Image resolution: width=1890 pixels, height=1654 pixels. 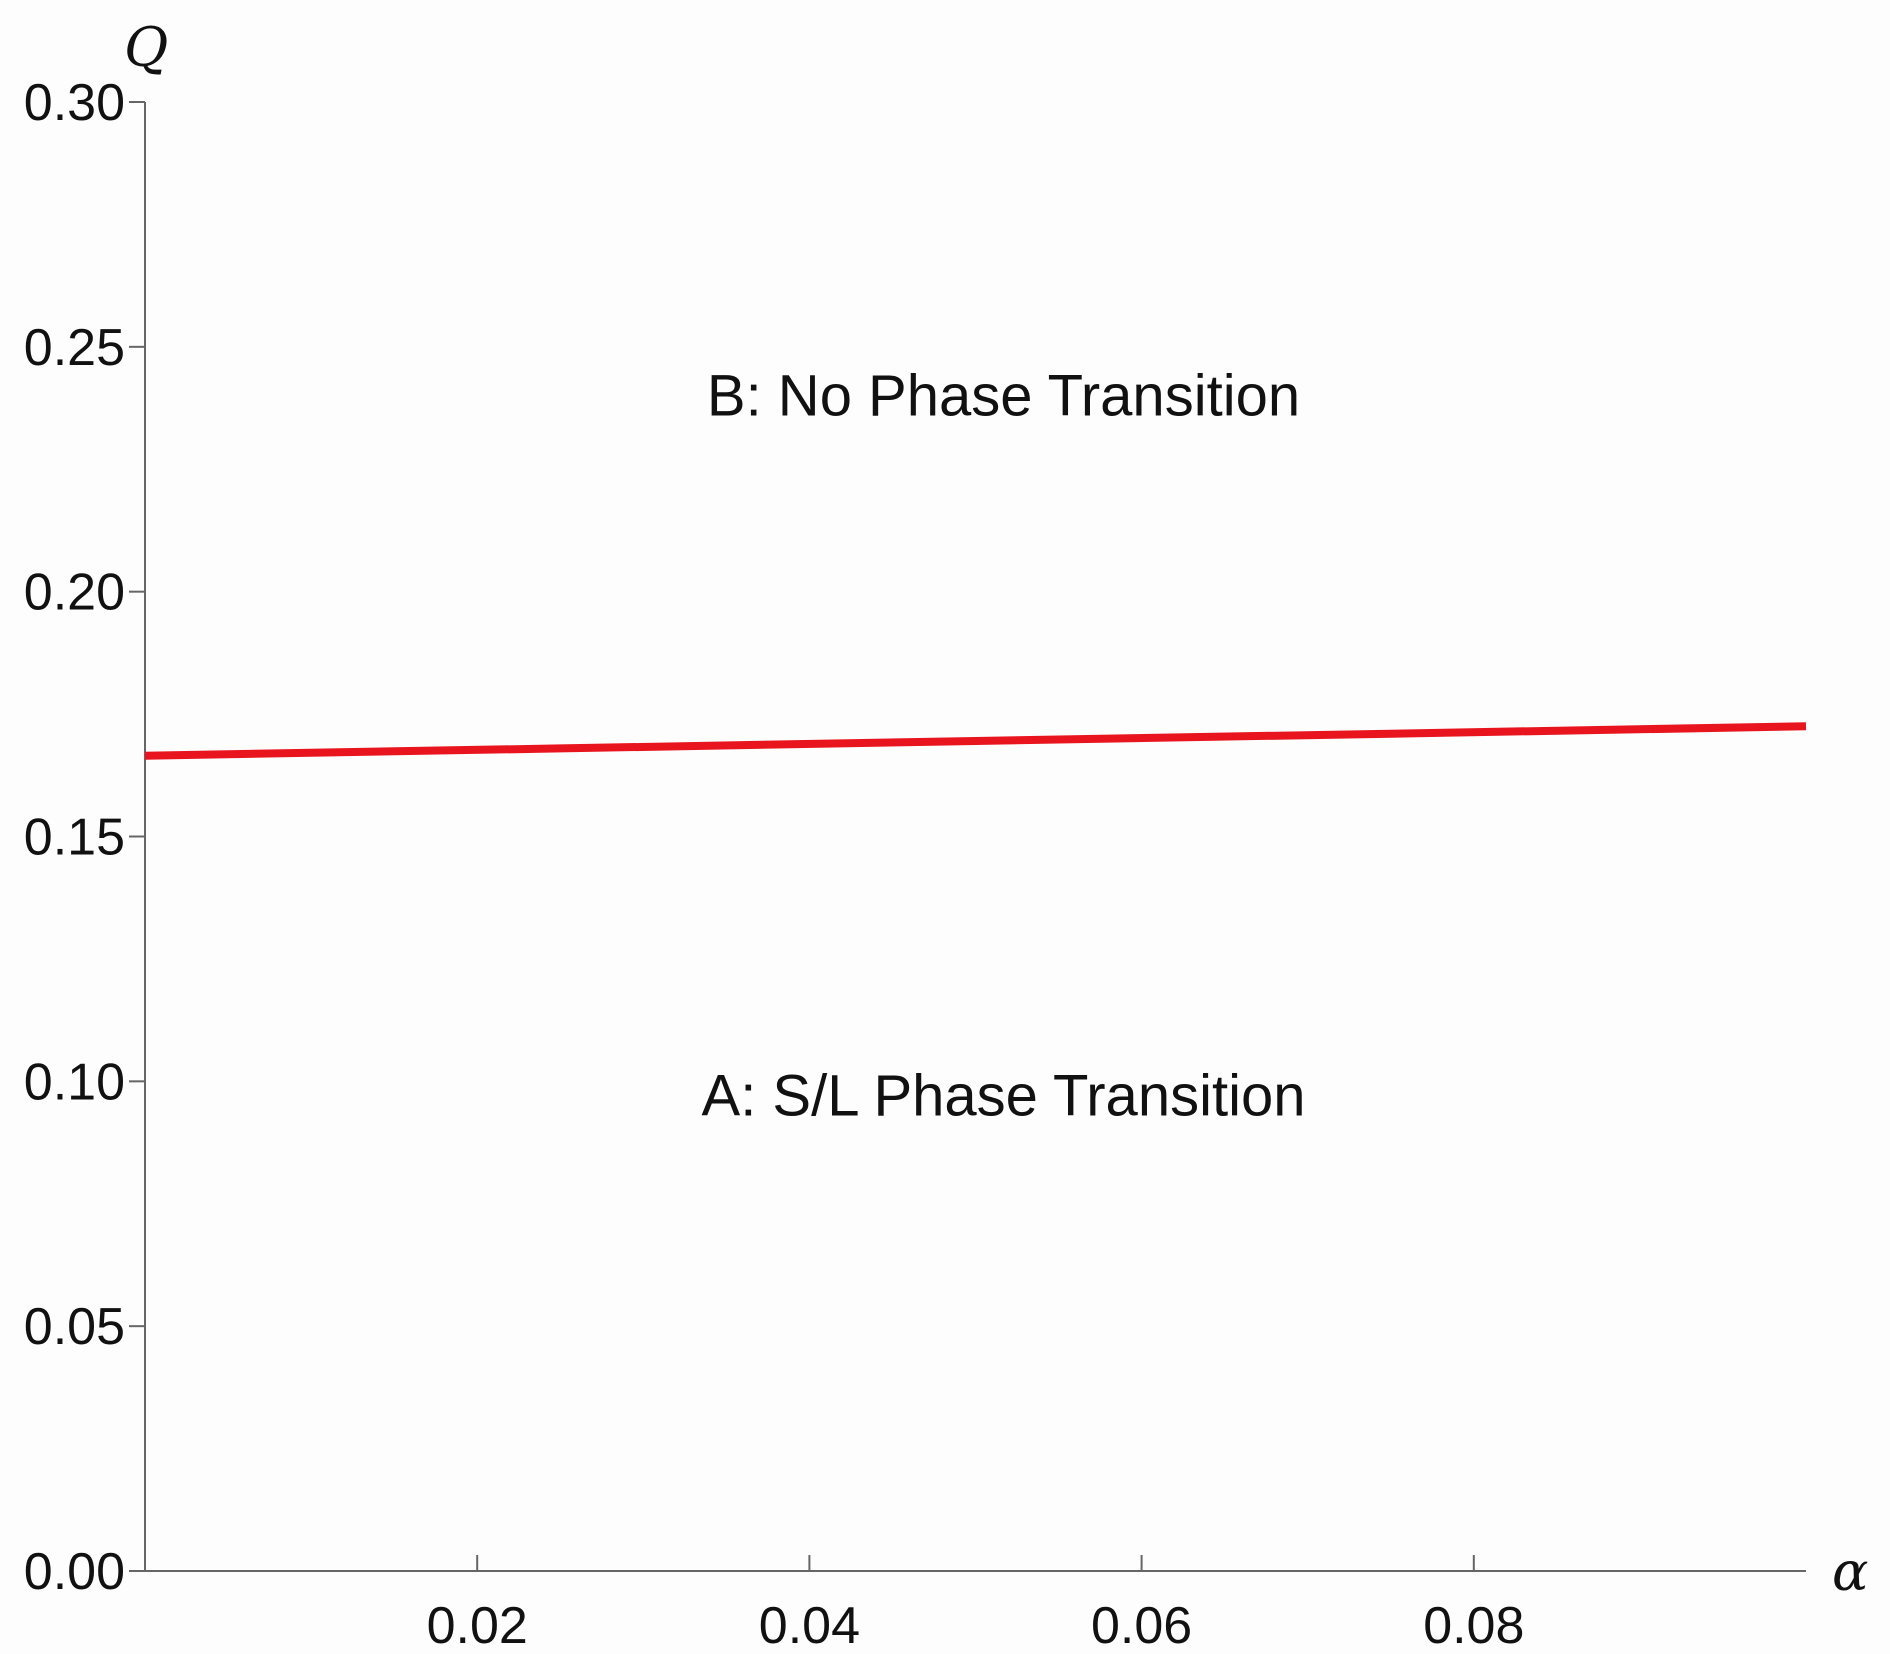 I want to click on x-tick-label: 0.04, so click(x=809, y=1625).